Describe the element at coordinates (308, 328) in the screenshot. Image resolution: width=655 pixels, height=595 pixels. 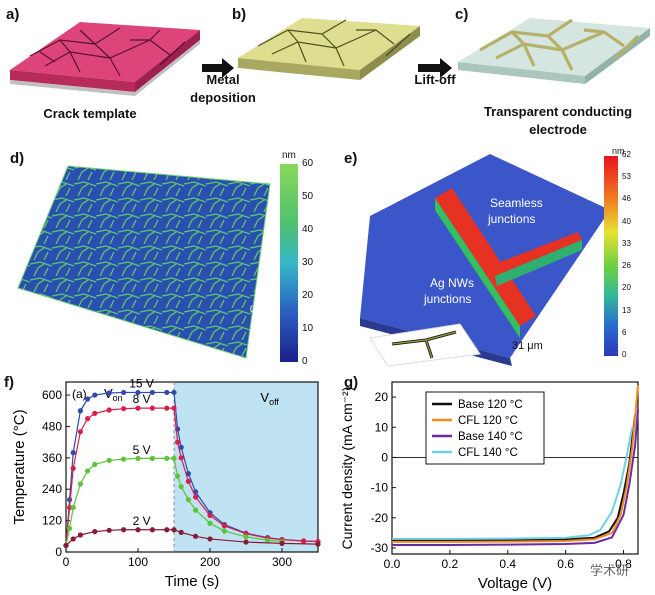
I see `colorbar-d-tick: 10` at that location.